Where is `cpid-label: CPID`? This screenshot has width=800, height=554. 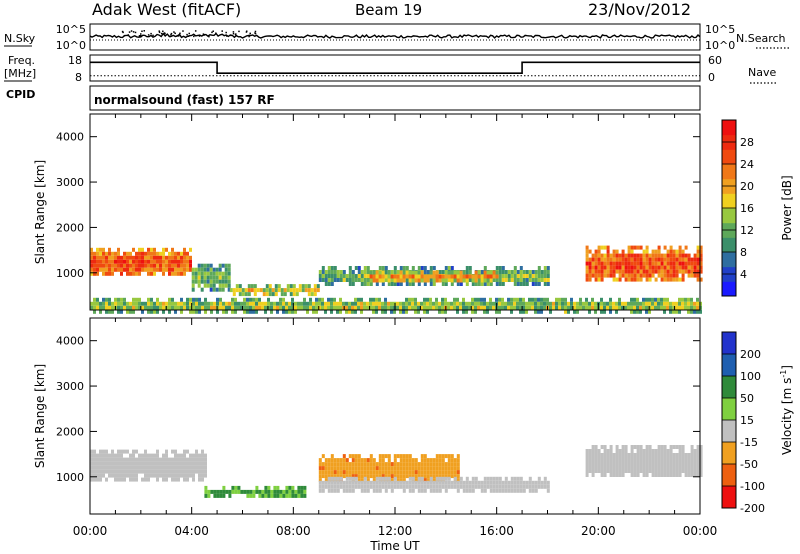
cpid-label: CPID is located at coordinates (20, 94).